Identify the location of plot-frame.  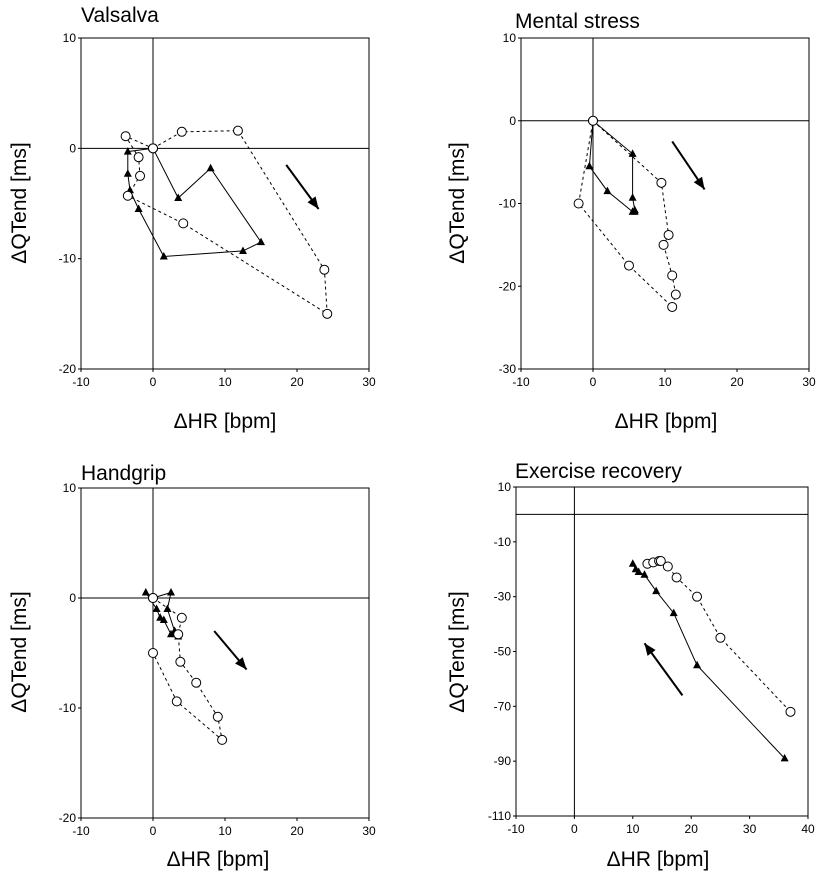
(665, 203).